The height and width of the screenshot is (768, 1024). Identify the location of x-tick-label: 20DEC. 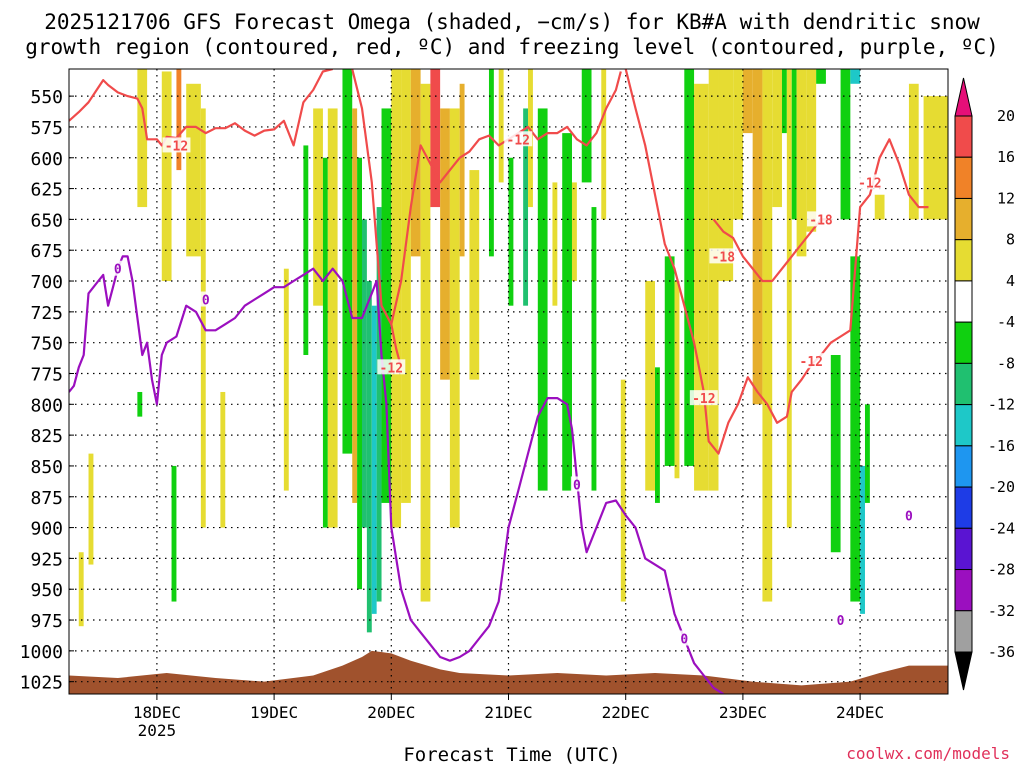
(391, 712).